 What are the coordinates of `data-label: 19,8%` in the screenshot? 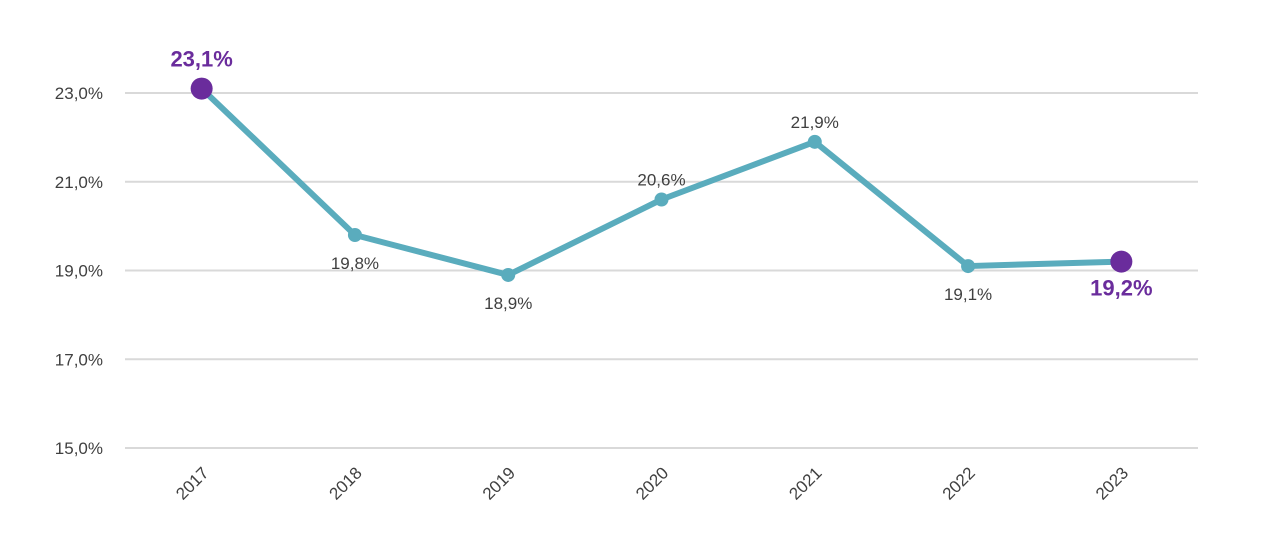 It's located at (355, 263).